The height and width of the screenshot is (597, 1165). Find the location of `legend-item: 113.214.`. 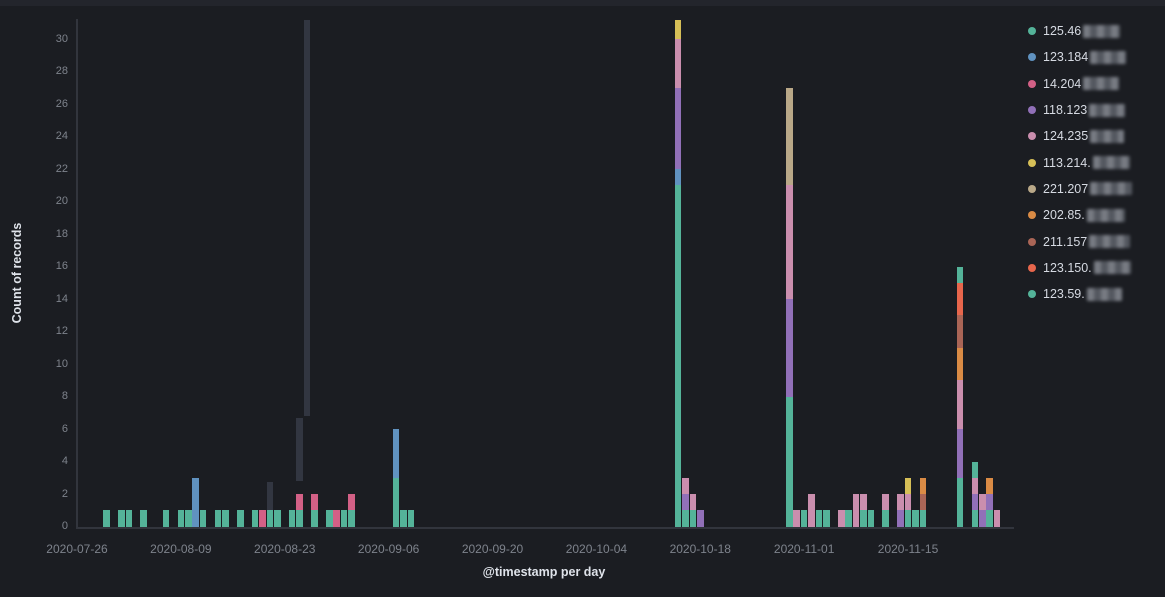

legend-item: 113.214. is located at coordinates (1080, 162).